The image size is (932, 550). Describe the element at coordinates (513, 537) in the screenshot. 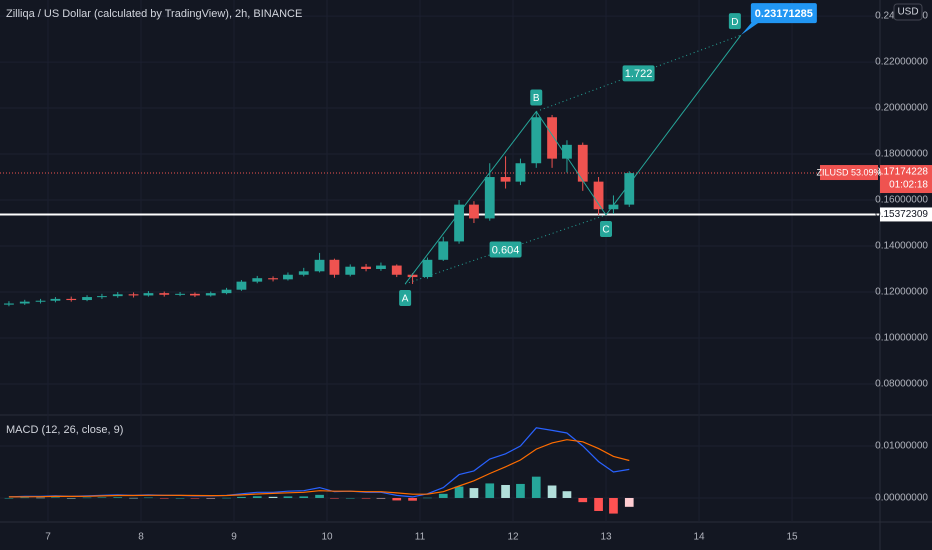

I see `x-tick-label: 12` at that location.